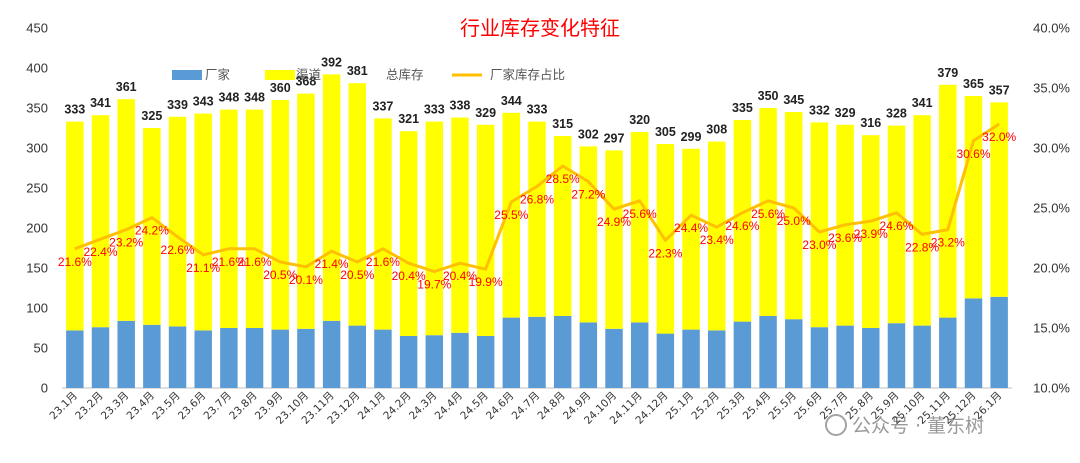 The height and width of the screenshot is (463, 1080). I want to click on x-tick-label: 23.2月, so click(89, 406).